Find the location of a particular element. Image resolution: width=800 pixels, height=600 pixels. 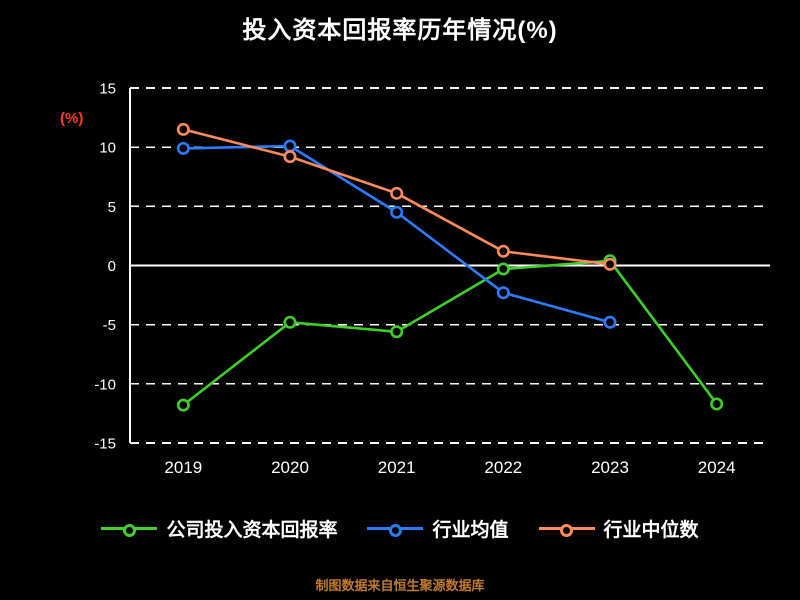

y-axis-label: (%) is located at coordinates (72, 118).